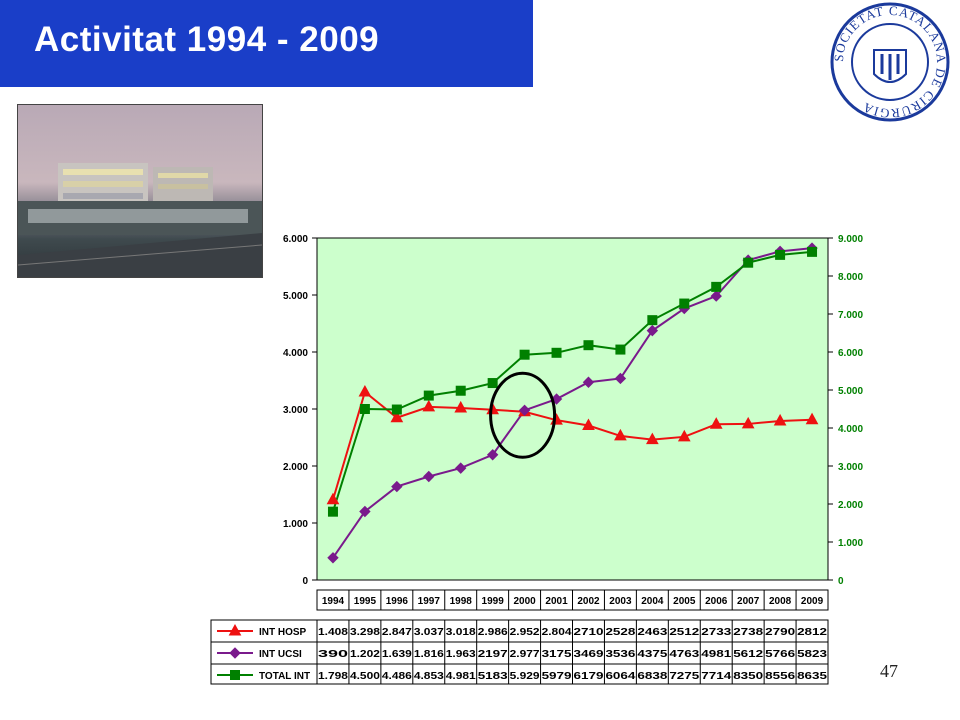 The image size is (960, 720). Describe the element at coordinates (365, 654) in the screenshot. I see `table-cell-value: 1.202` at that location.